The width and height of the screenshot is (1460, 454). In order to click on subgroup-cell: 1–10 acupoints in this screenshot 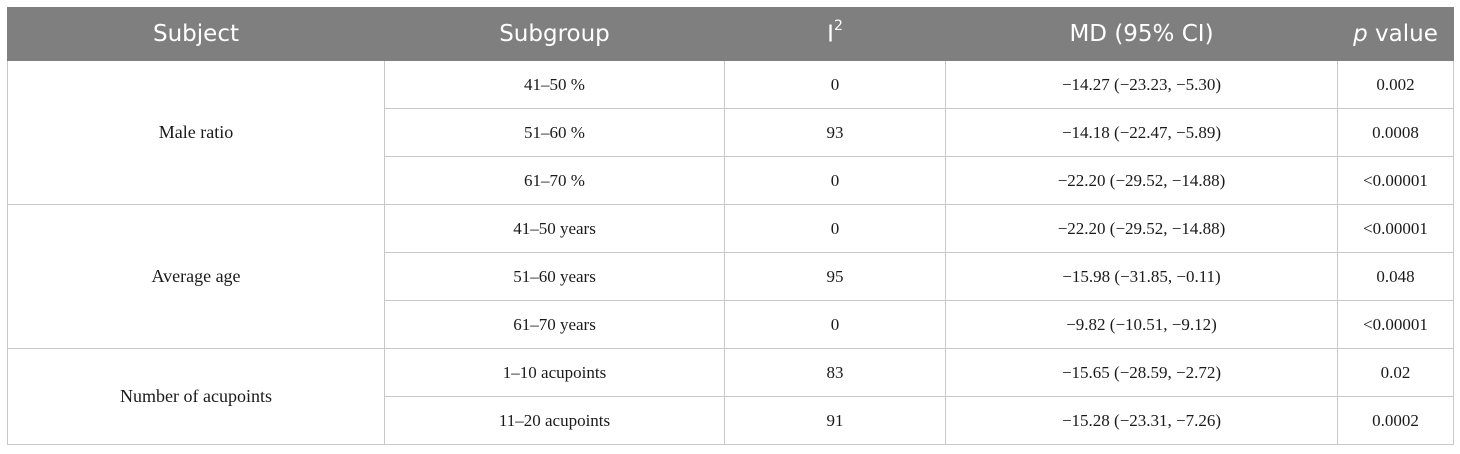, I will do `click(554, 372)`.